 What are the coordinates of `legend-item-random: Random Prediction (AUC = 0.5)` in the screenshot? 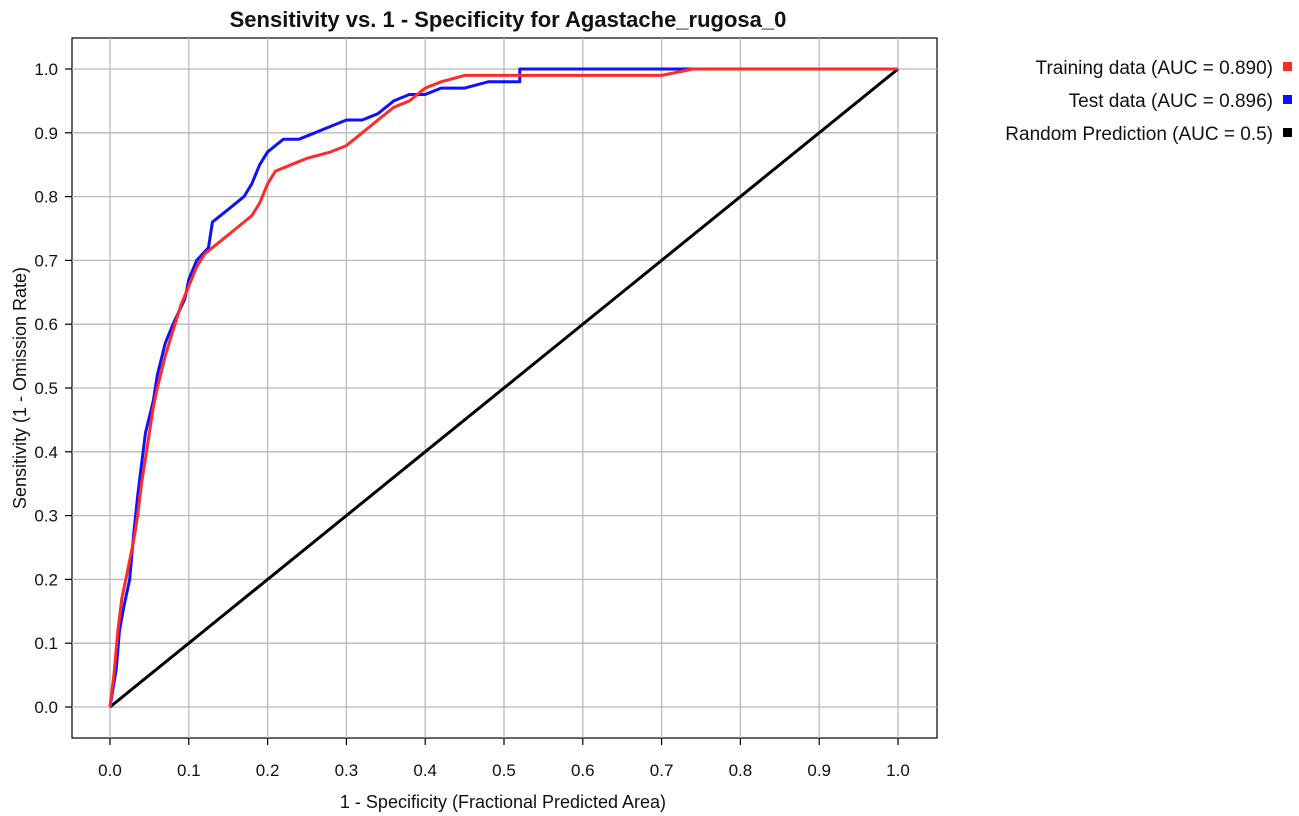 It's located at (1139, 134).